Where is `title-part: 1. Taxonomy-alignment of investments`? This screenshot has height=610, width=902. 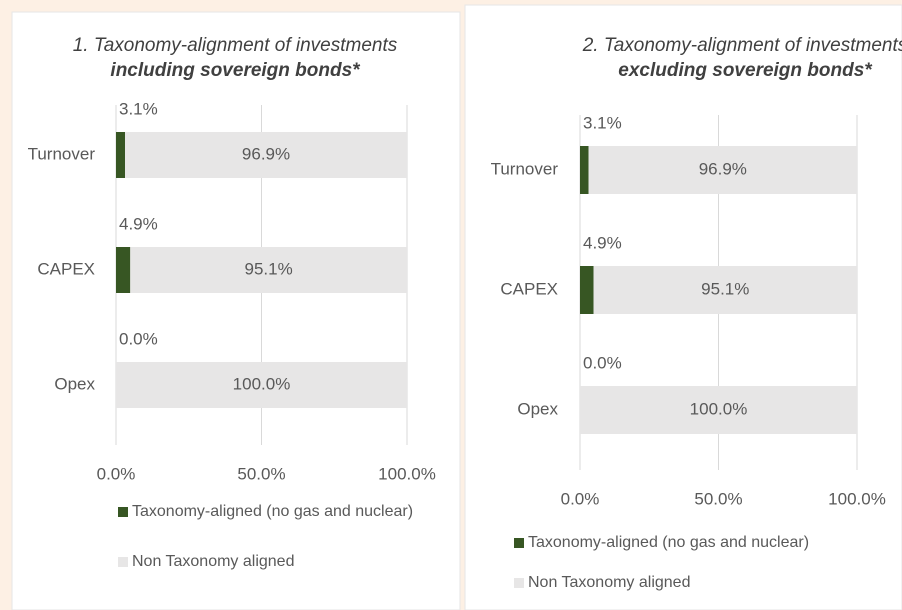 title-part: 1. Taxonomy-alignment of investments is located at coordinates (235, 45).